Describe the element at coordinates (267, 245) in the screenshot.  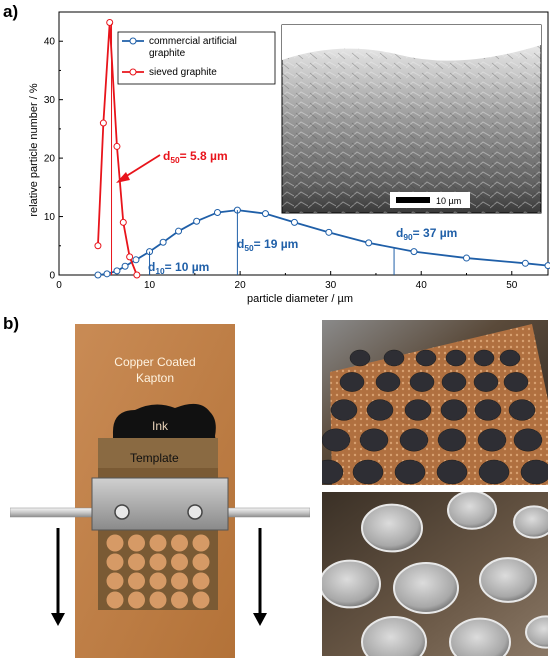
I see `annotation-d50: d50= 19 µm` at that location.